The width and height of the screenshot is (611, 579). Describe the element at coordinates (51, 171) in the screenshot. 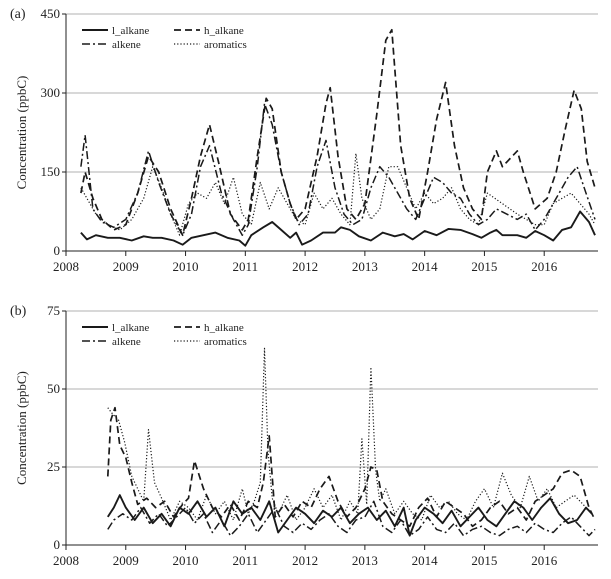

I see `y-tick-label: 150` at that location.